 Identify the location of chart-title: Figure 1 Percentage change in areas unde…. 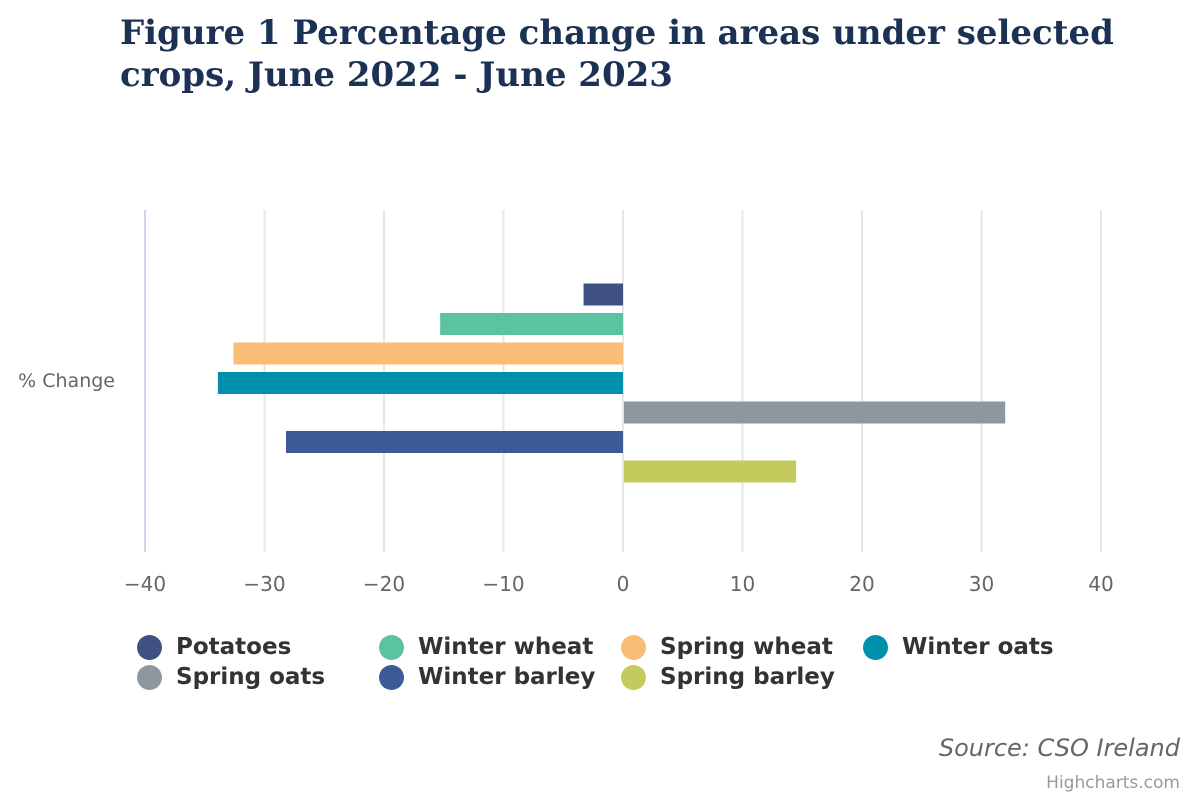
(617, 54).